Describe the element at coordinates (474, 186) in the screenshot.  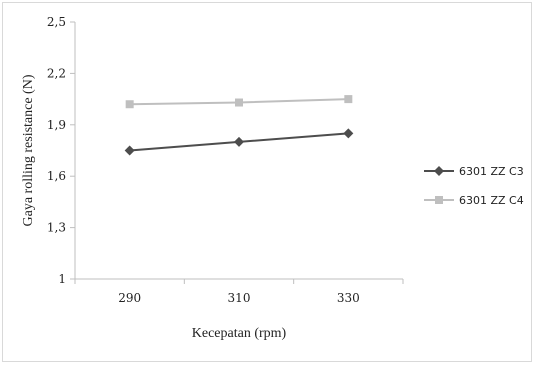
I see `legend: 6301 ZZ C3 6301 ZZ C4` at that location.